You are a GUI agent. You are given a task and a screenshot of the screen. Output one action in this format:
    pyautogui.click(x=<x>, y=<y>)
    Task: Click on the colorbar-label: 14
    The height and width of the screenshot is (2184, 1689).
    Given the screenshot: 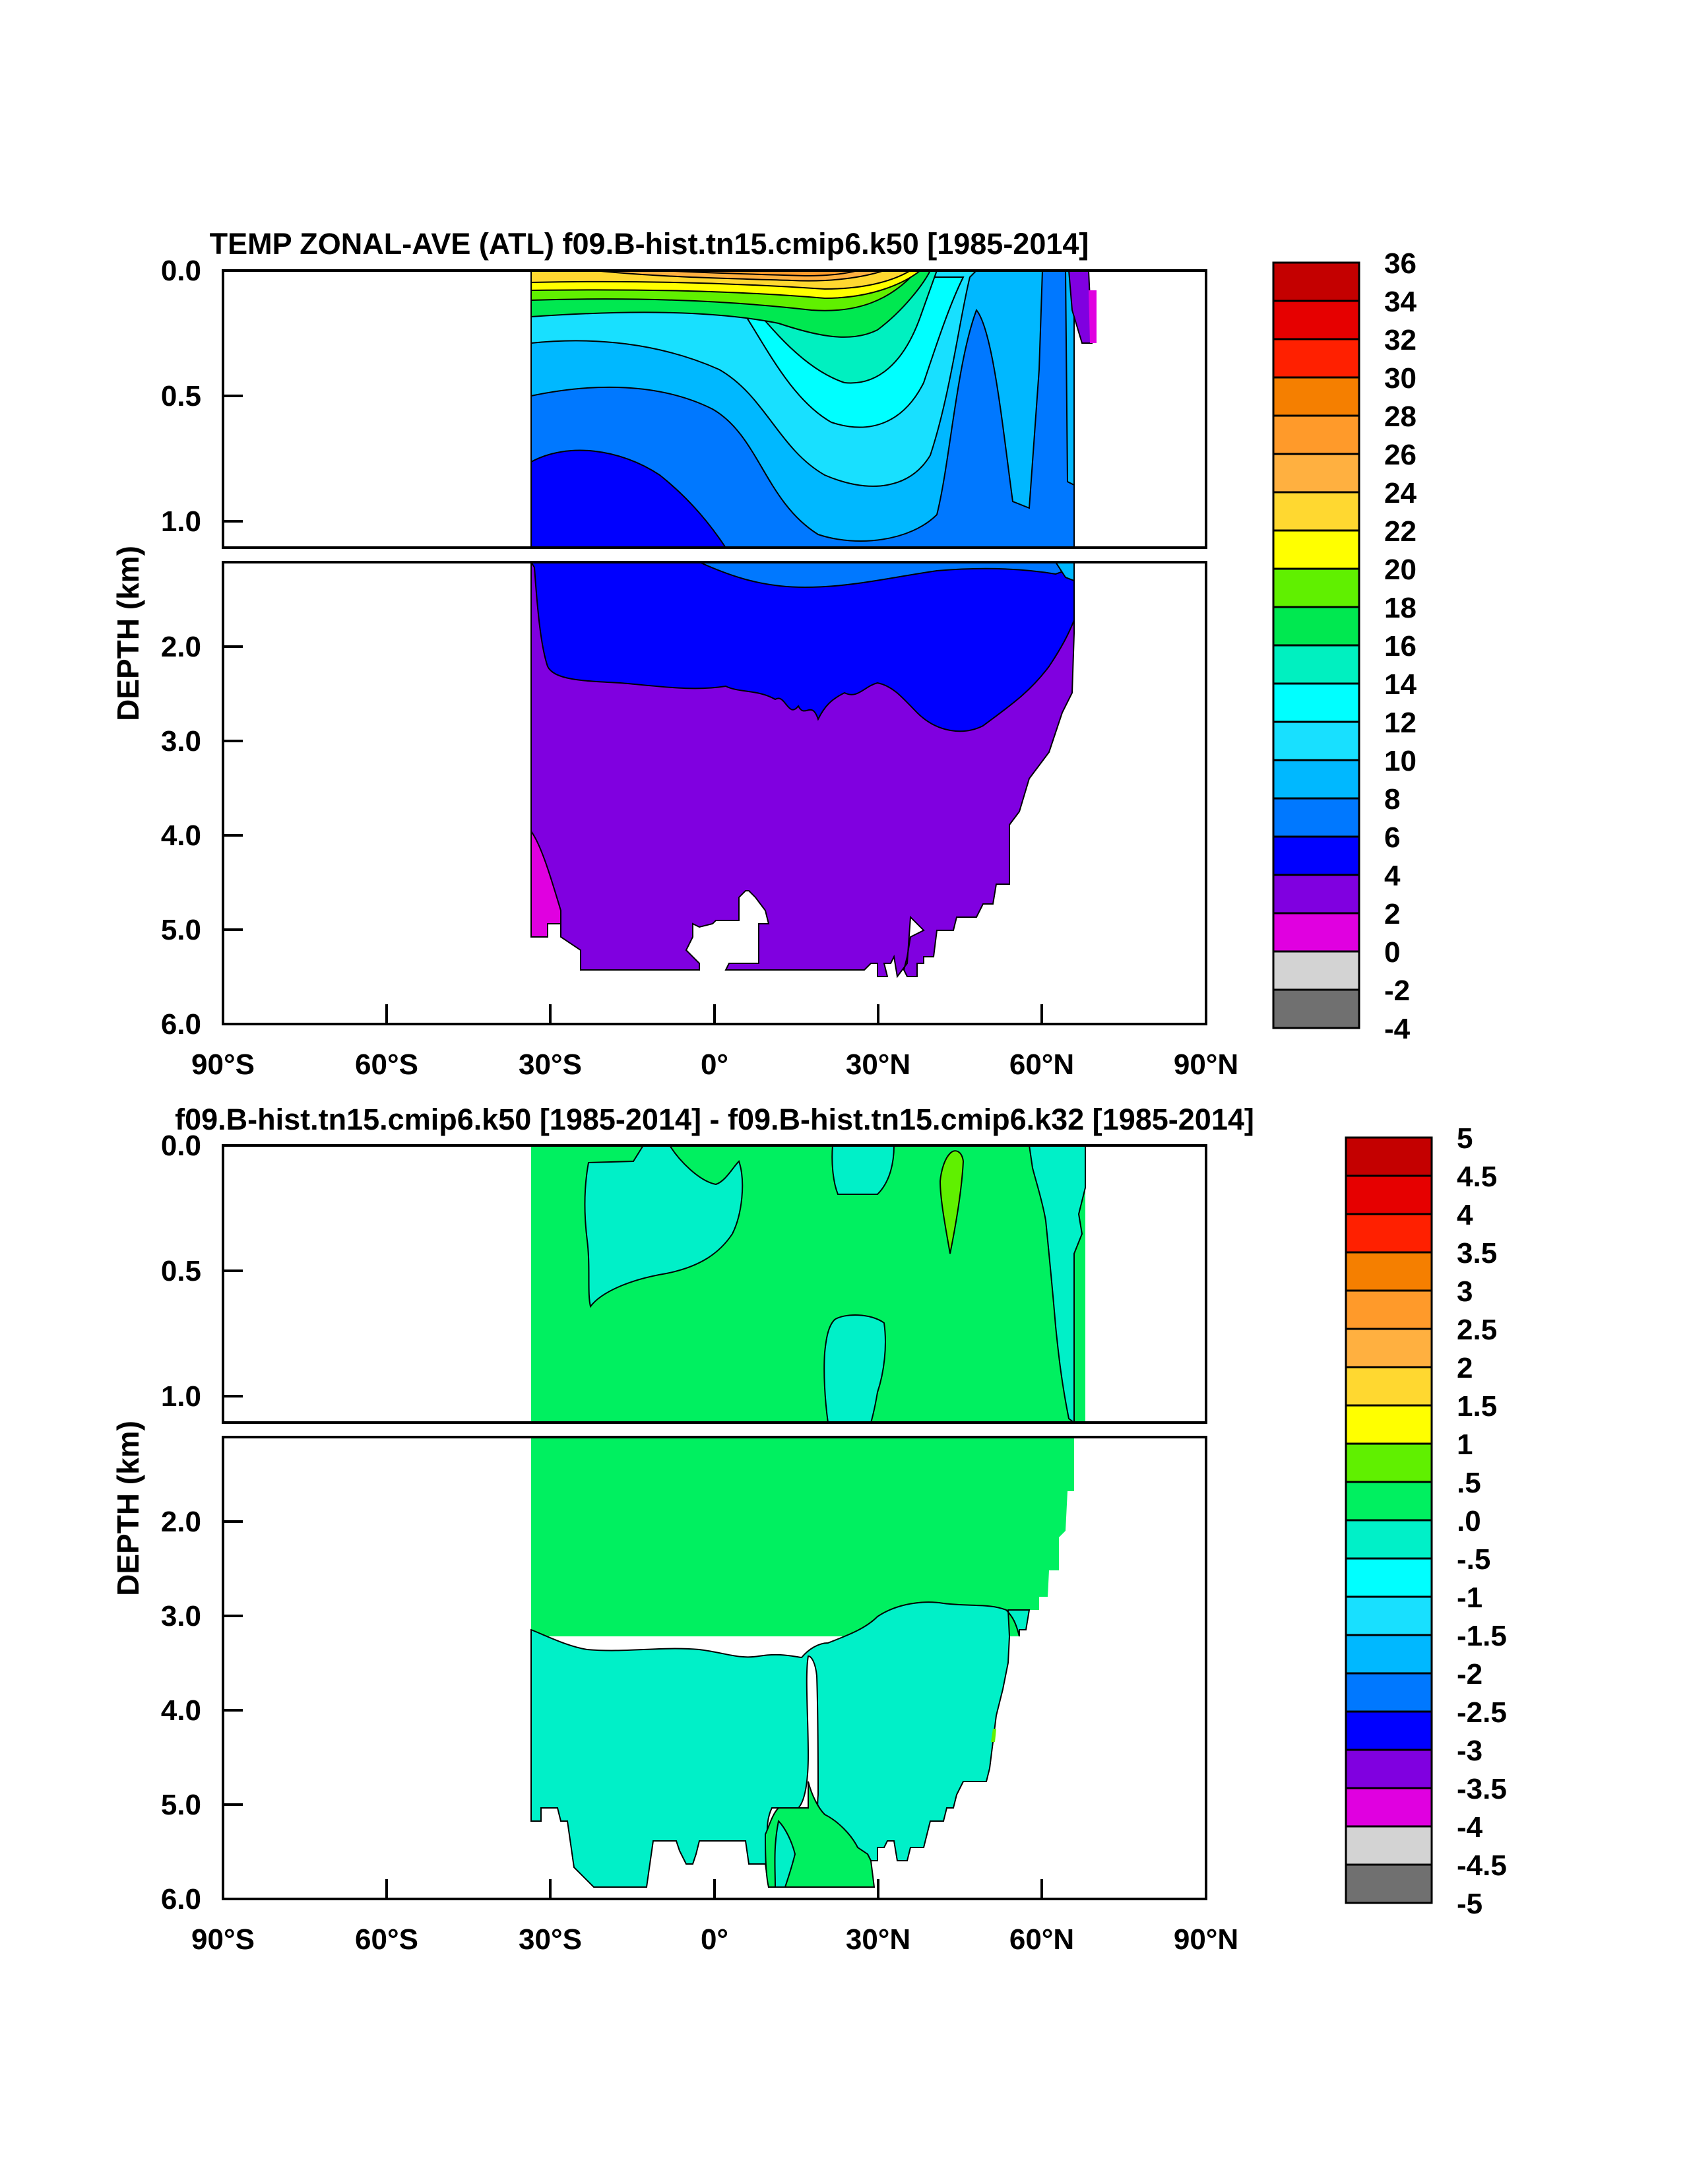 What is the action you would take?
    pyautogui.click(x=1400, y=684)
    